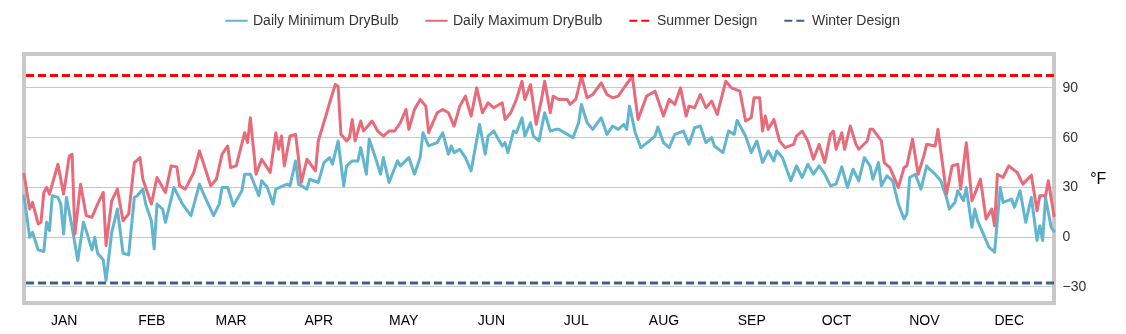  Describe the element at coordinates (319, 319) in the screenshot. I see `x-tick-label: APR` at that location.